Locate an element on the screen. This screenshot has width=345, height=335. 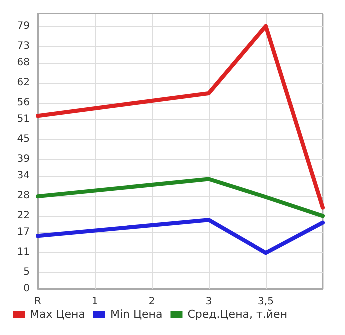
y-tick-label: 11 is located at coordinates (23, 252).